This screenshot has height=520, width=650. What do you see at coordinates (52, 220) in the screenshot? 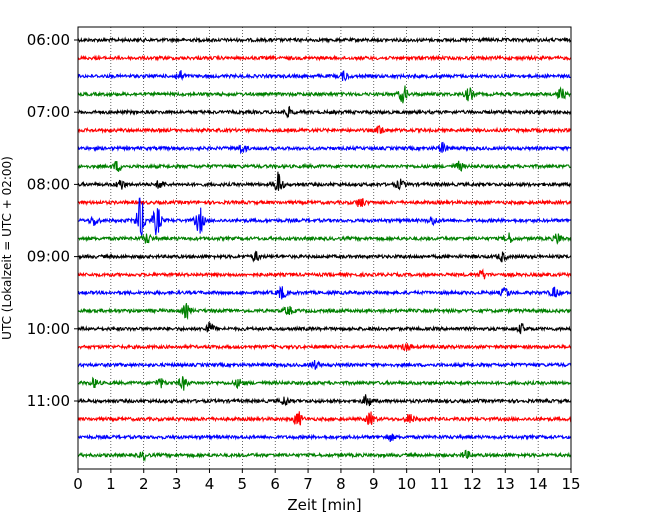
I see `y-axis-ticks: 06:00 07:00 08:00 09:00 10:00 11:00` at bounding box center [52, 220].